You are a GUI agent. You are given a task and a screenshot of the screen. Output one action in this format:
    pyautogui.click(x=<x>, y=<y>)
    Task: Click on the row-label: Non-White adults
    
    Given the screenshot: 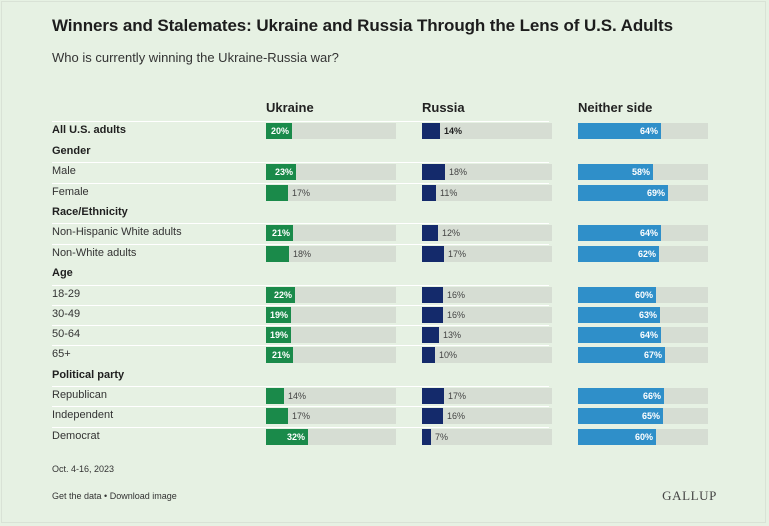 What is the action you would take?
    pyautogui.click(x=94, y=253)
    